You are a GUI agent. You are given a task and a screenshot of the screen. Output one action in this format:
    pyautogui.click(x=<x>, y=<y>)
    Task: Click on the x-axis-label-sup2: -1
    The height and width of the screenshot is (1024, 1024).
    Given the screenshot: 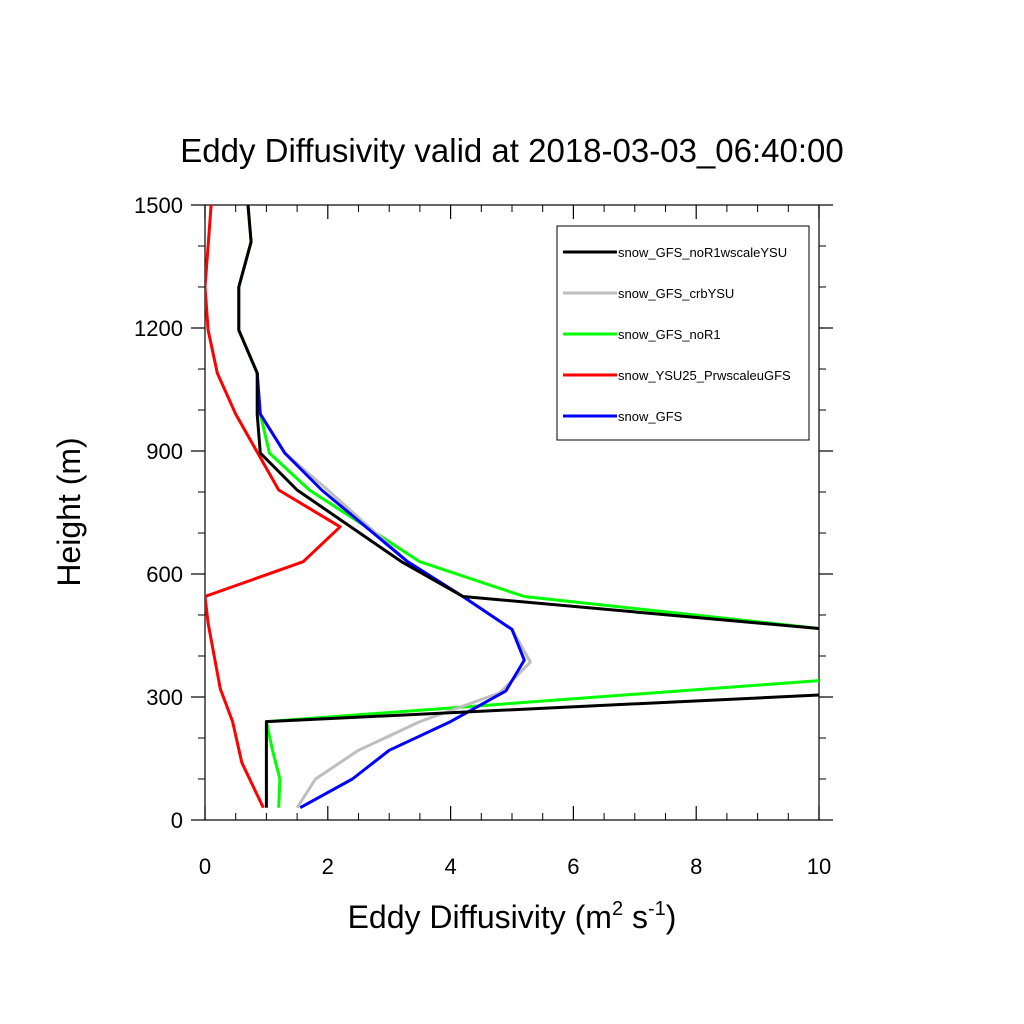 What is the action you would take?
    pyautogui.click(x=657, y=909)
    